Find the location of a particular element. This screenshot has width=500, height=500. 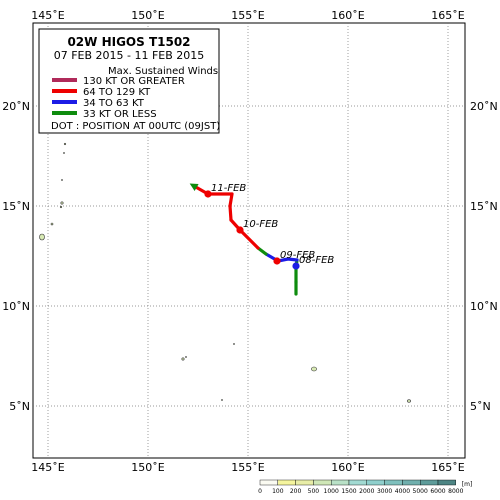

legend-dot-note: DOT : POSITION AT 00UTC (09JST) is located at coordinates (135, 126).